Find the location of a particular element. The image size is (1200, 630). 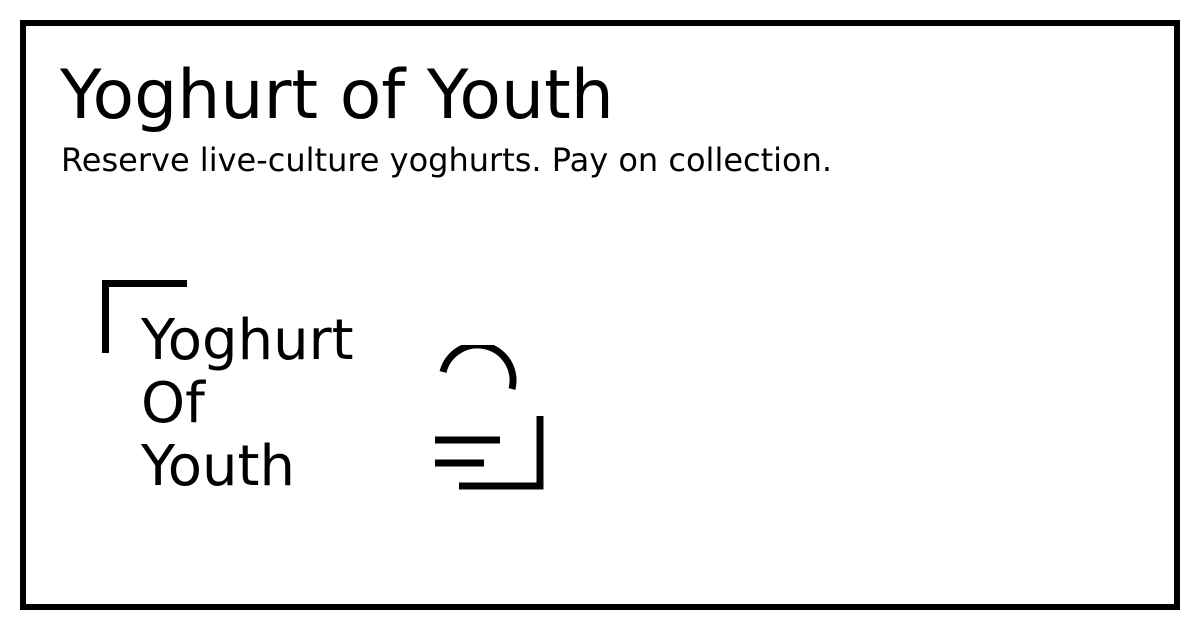

logo-line-youth: Youth is located at coordinates (218, 466).